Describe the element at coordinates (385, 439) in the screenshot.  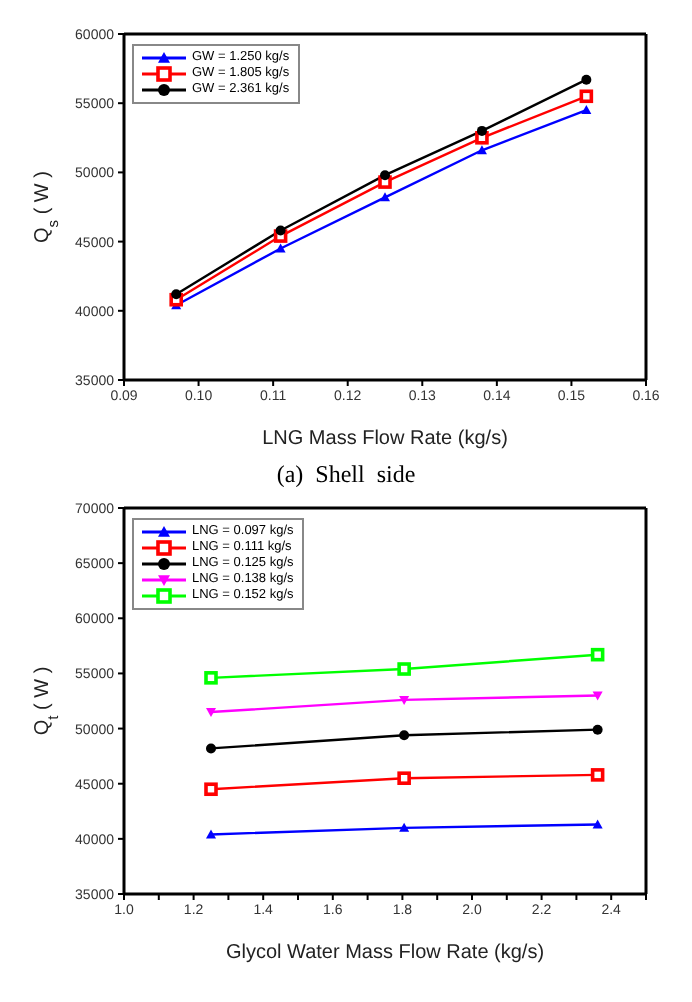
I see `x-axis-title: LNG Mass Flow Rate (kg/s)` at that location.